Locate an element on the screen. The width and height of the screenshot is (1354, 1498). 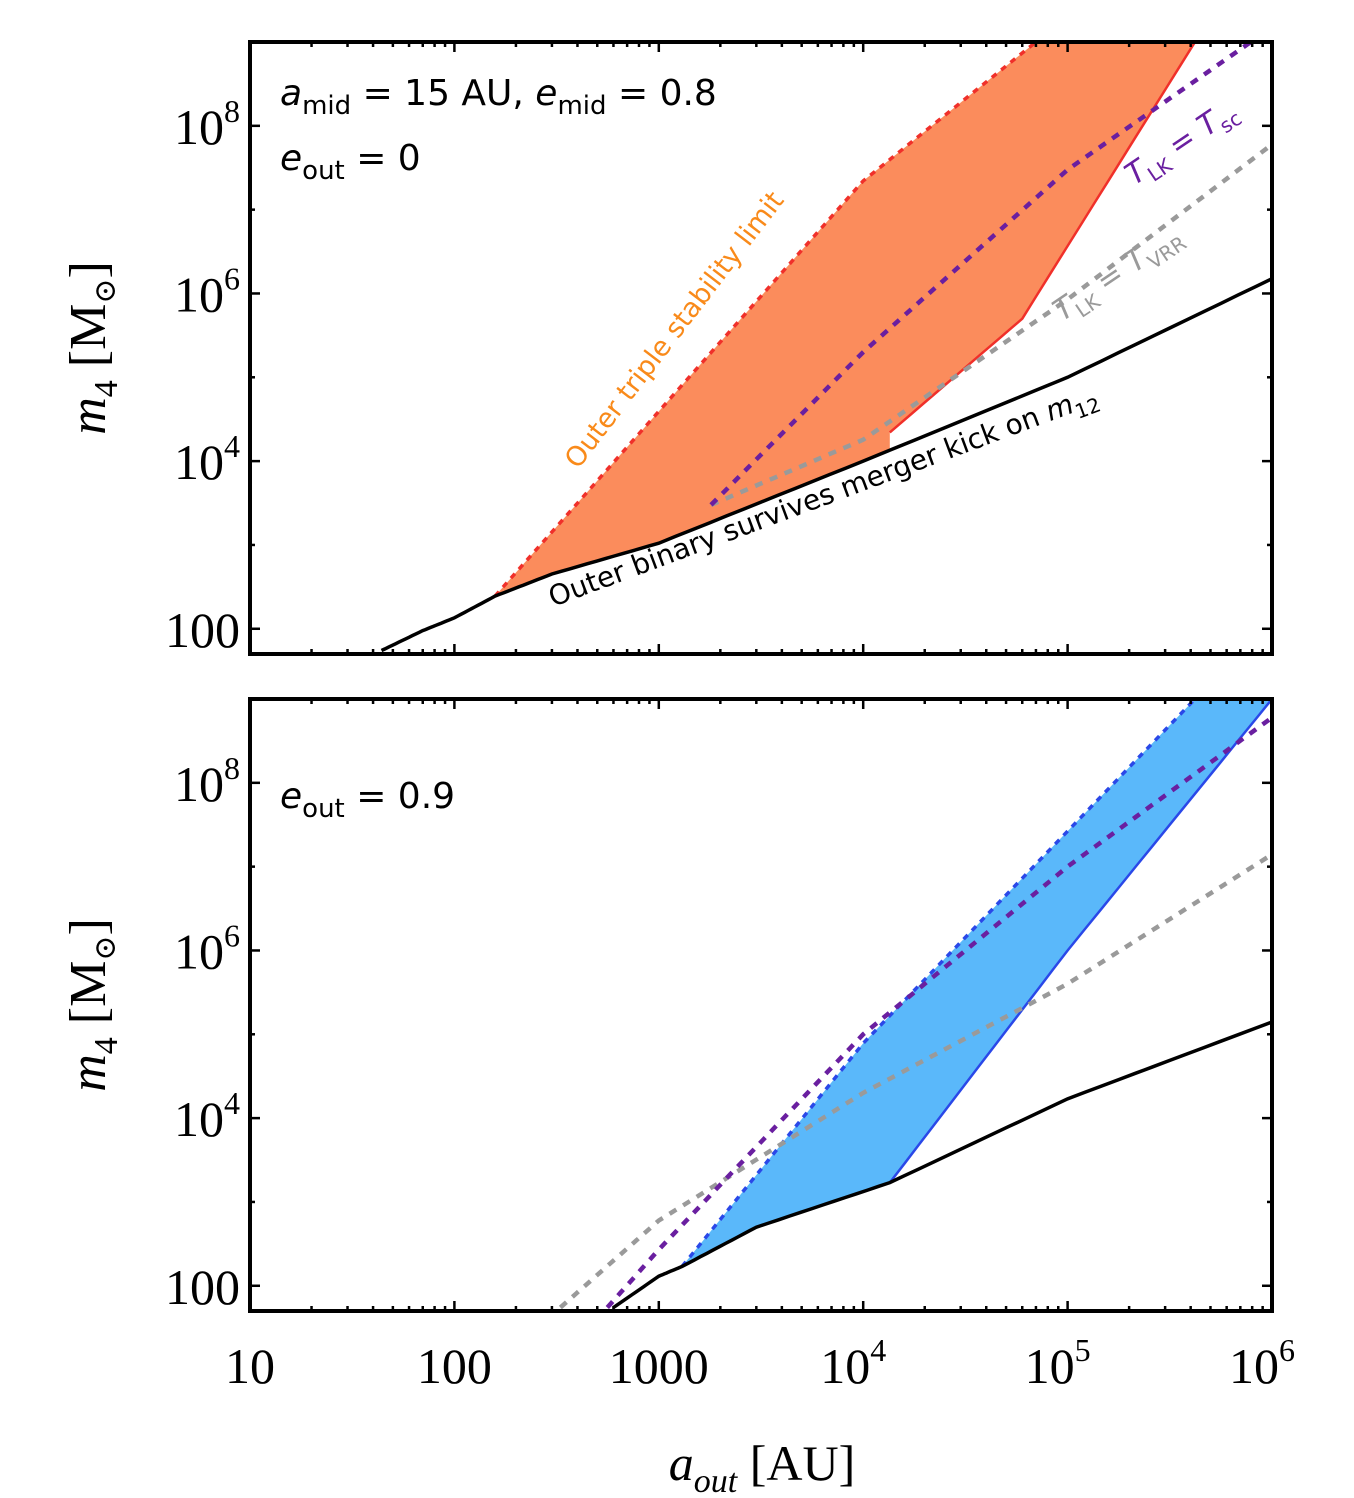
annotations: eout = 0.9 is located at coordinates (367, 800).